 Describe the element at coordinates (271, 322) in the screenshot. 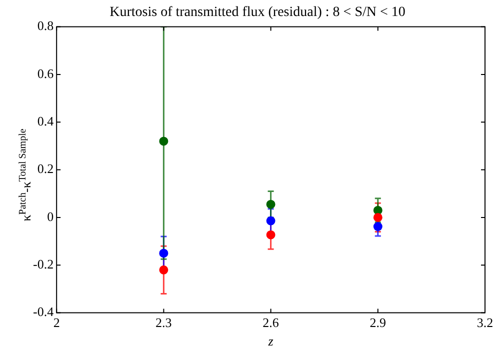

I see `x-tick-label: 2.6` at that location.